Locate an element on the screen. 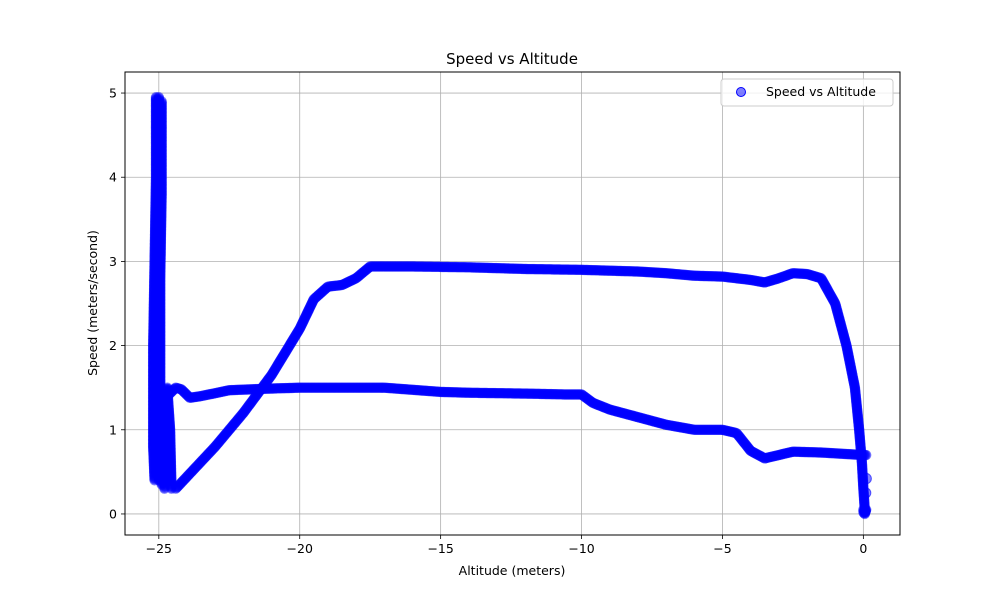 This screenshot has width=1000, height=600. y-axis-label: Speed (meters/second) is located at coordinates (92, 303).